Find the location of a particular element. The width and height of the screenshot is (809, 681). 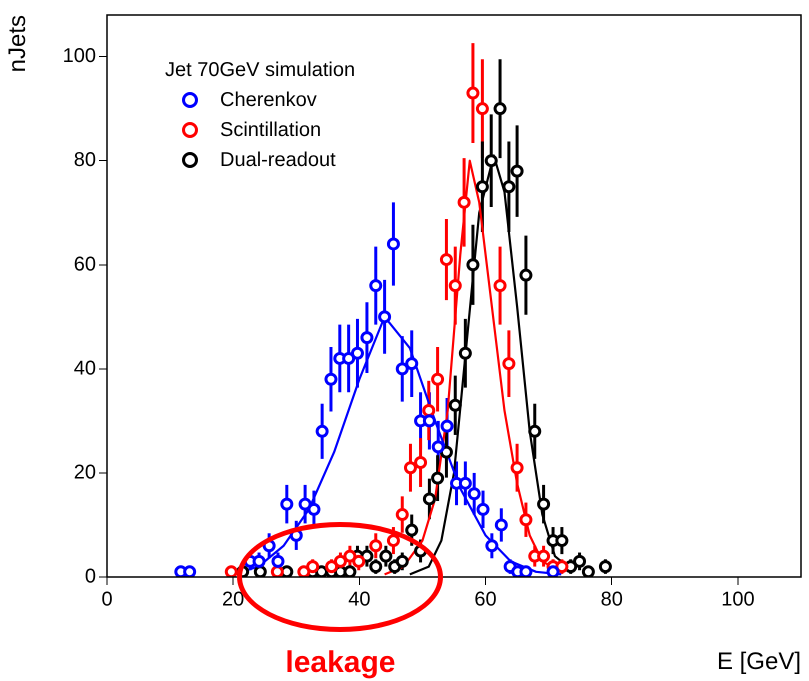

y-tick-label: 40 is located at coordinates (85, 368).